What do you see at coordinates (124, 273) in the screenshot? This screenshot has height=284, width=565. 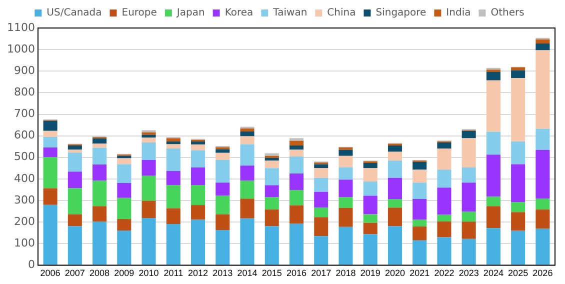 I see `x-tick-label: 2009` at bounding box center [124, 273].